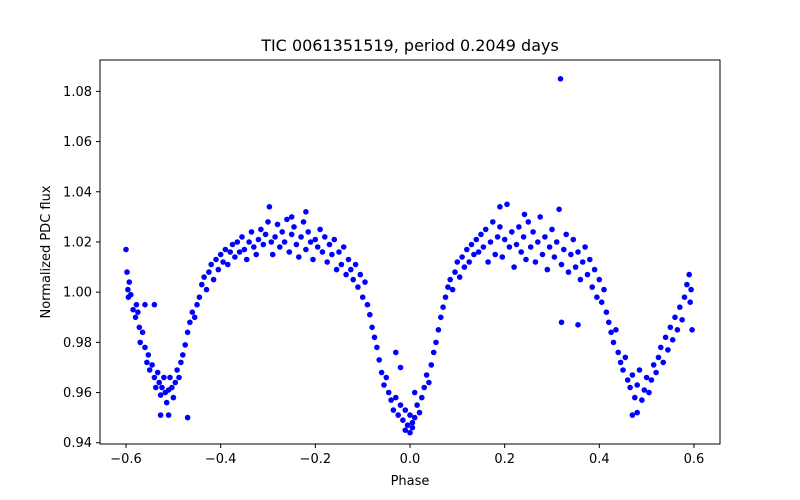  I want to click on y-axis-label: Normalized PDC flux, so click(46, 251).